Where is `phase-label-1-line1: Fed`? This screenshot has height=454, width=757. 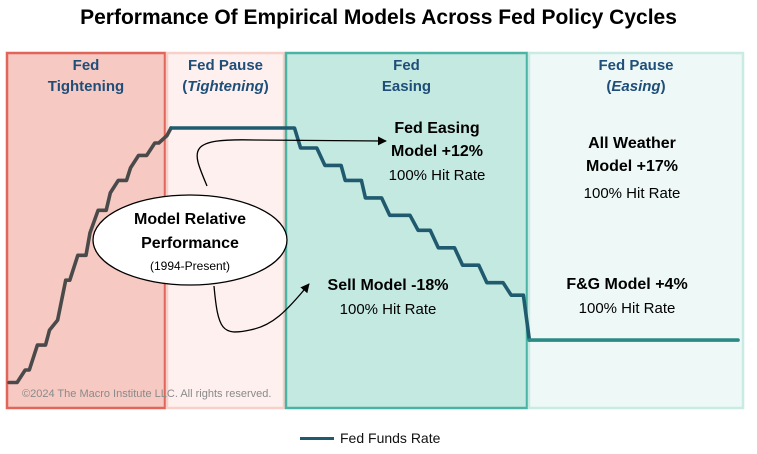
phase-label-1-line1: Fed is located at coordinates (86, 65).